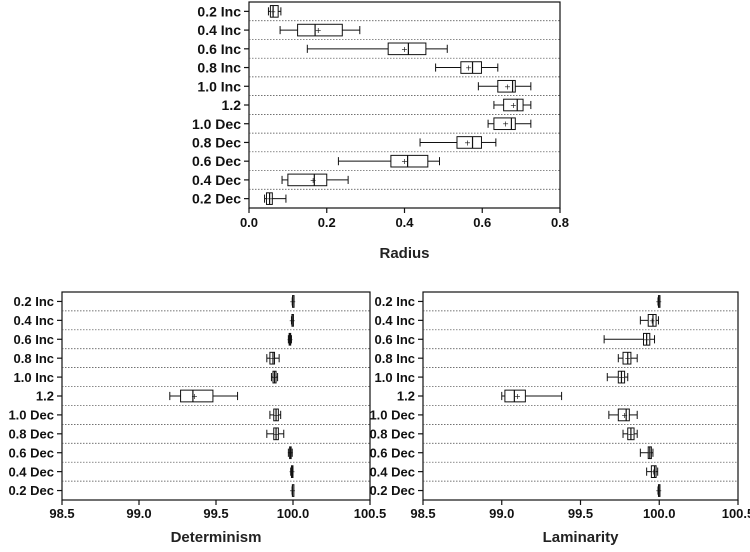 This screenshot has height=552, width=750. What do you see at coordinates (275, 434) in the screenshot?
I see `box-7: +` at bounding box center [275, 434].